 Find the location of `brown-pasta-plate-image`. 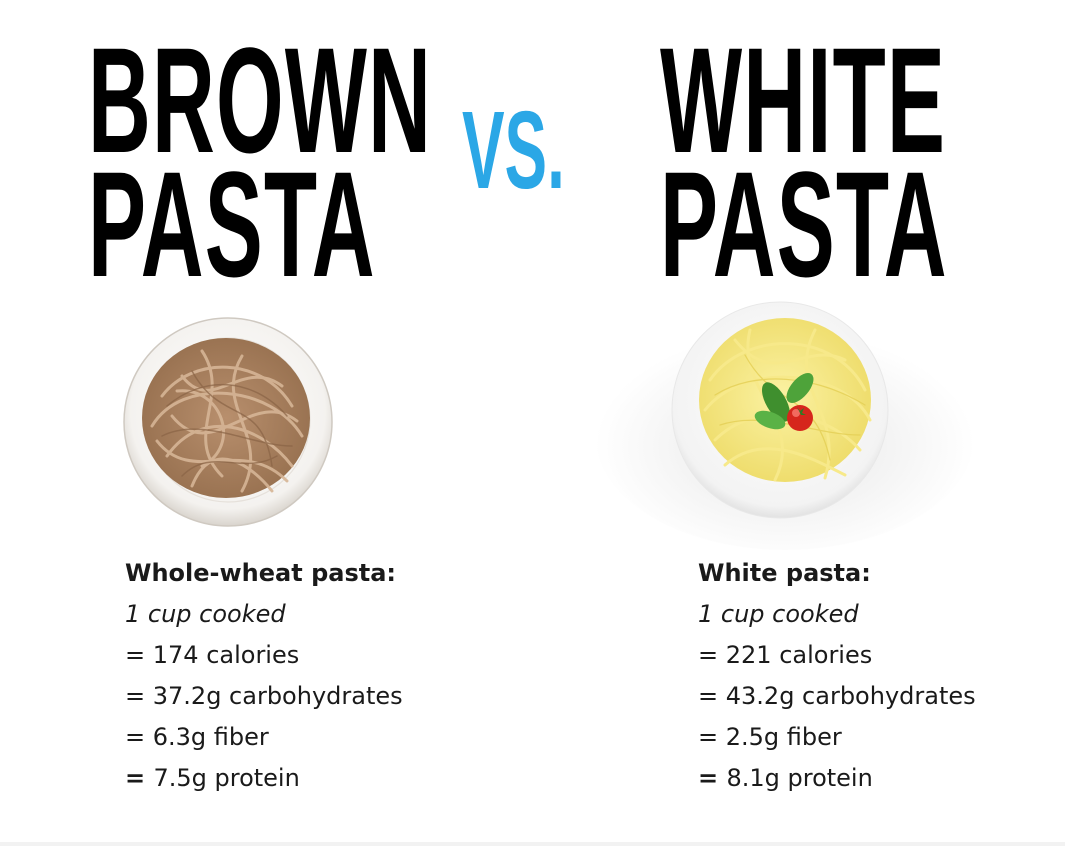

brown-pasta-plate-image is located at coordinates (228, 422).